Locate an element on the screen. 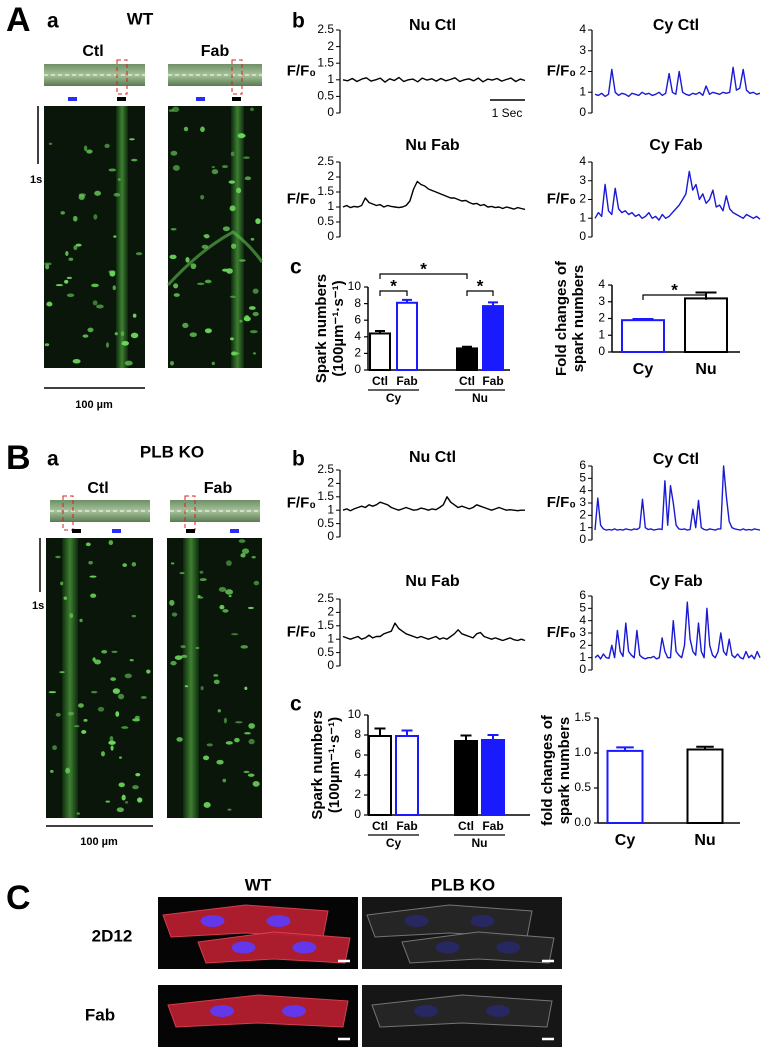  panel-letter: B is located at coordinates (18, 458).